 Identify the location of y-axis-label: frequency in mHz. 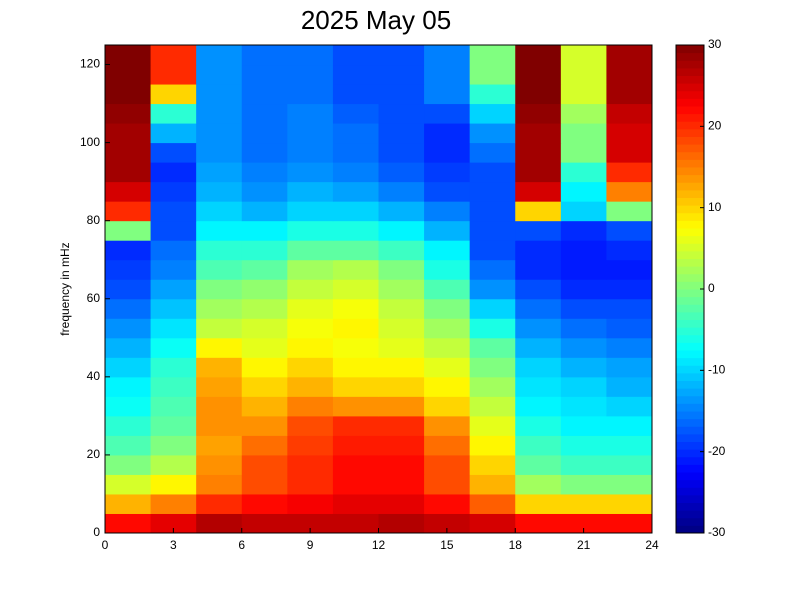
(65, 288).